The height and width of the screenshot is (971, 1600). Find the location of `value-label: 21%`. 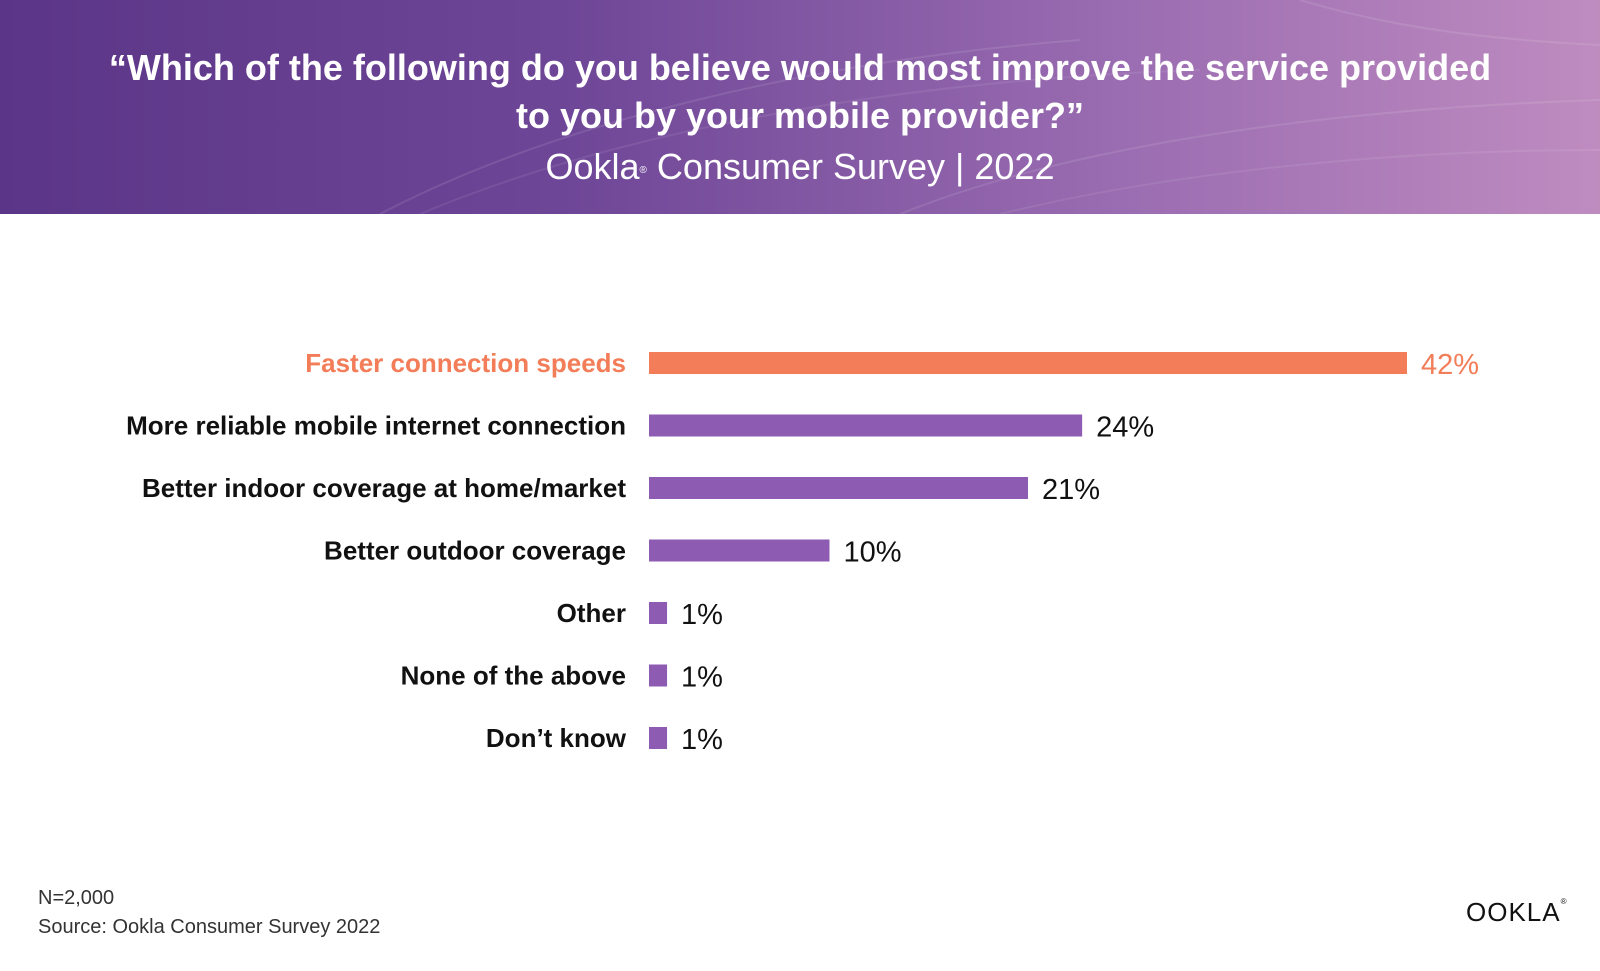

value-label: 21% is located at coordinates (1071, 490).